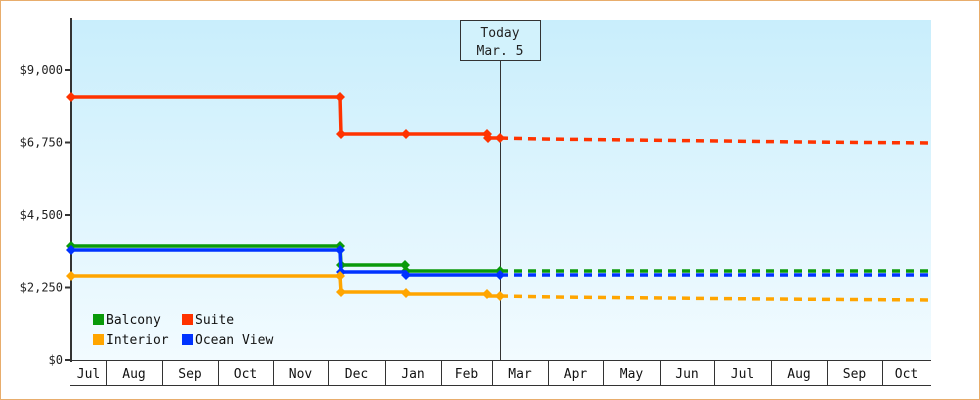 The height and width of the screenshot is (400, 980). I want to click on series-suite, so click(499, 118).